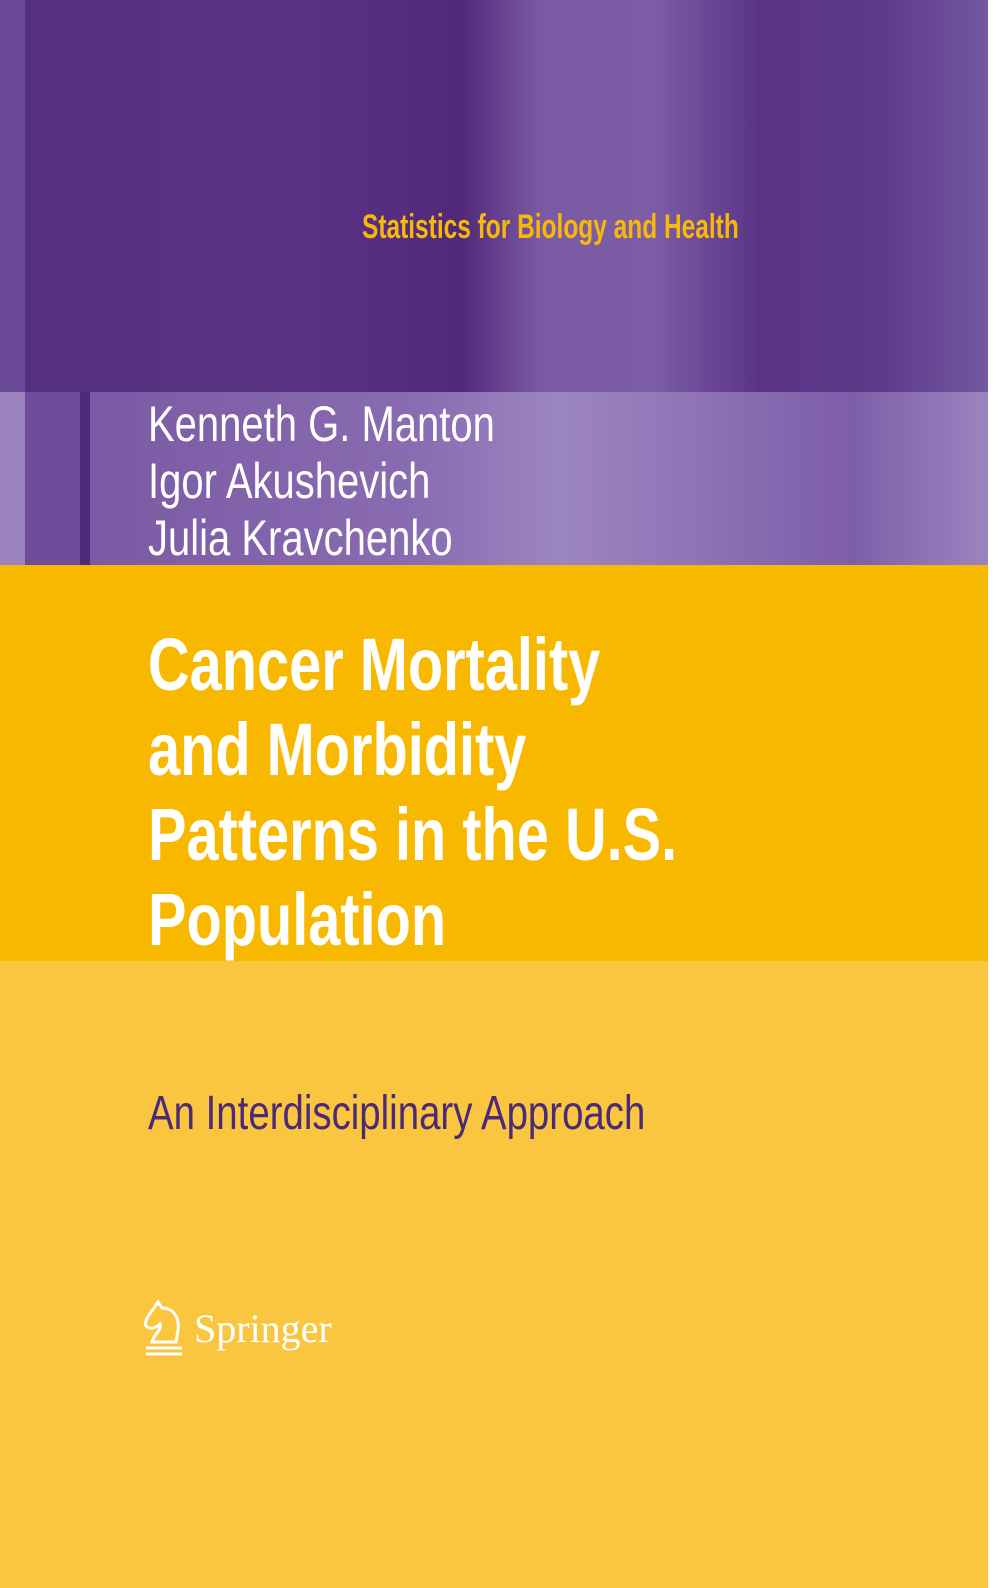 This screenshot has height=1588, width=1000. What do you see at coordinates (321, 424) in the screenshot?
I see `author: Kenneth G. Manton` at bounding box center [321, 424].